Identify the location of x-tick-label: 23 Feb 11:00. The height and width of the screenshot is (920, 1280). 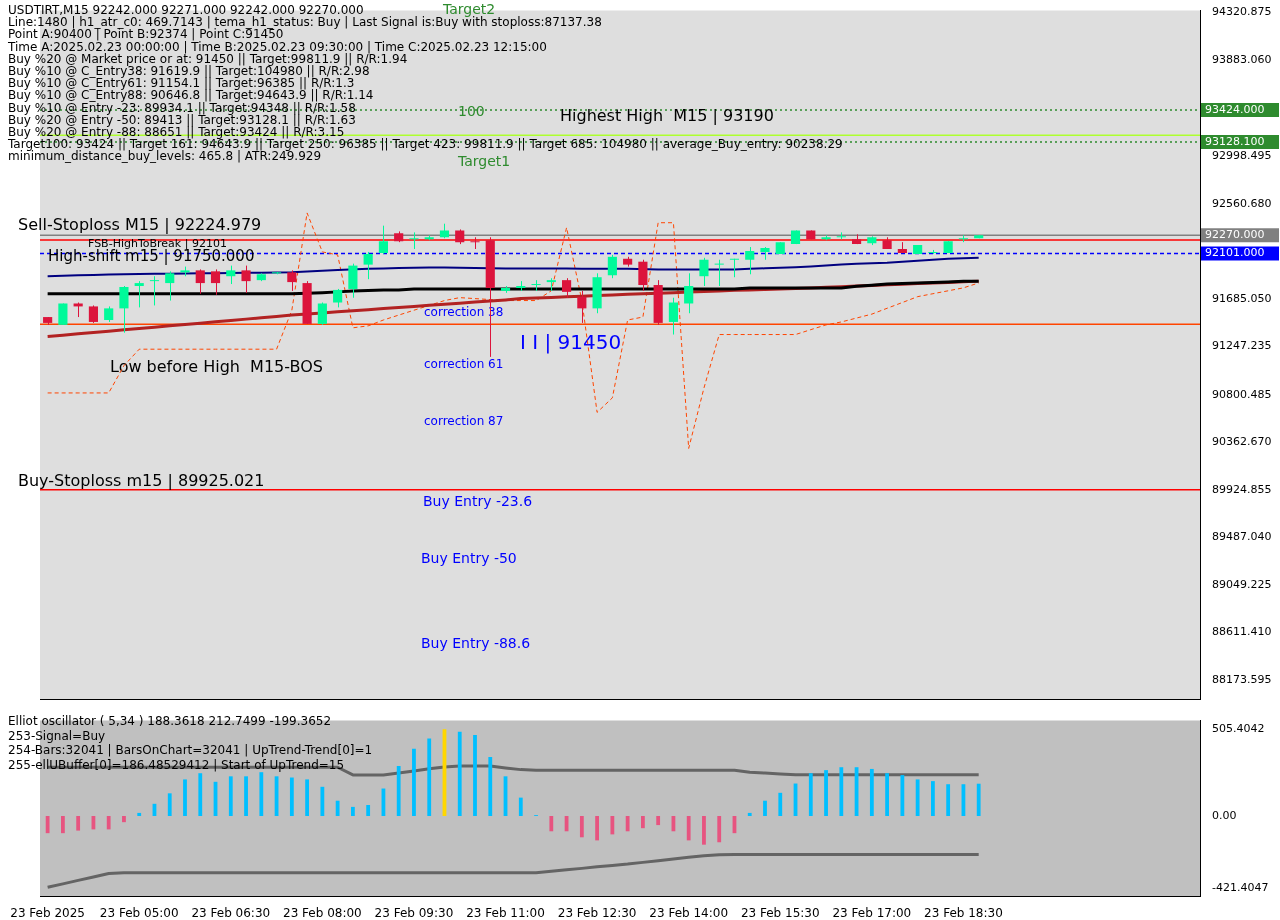
(505, 913).